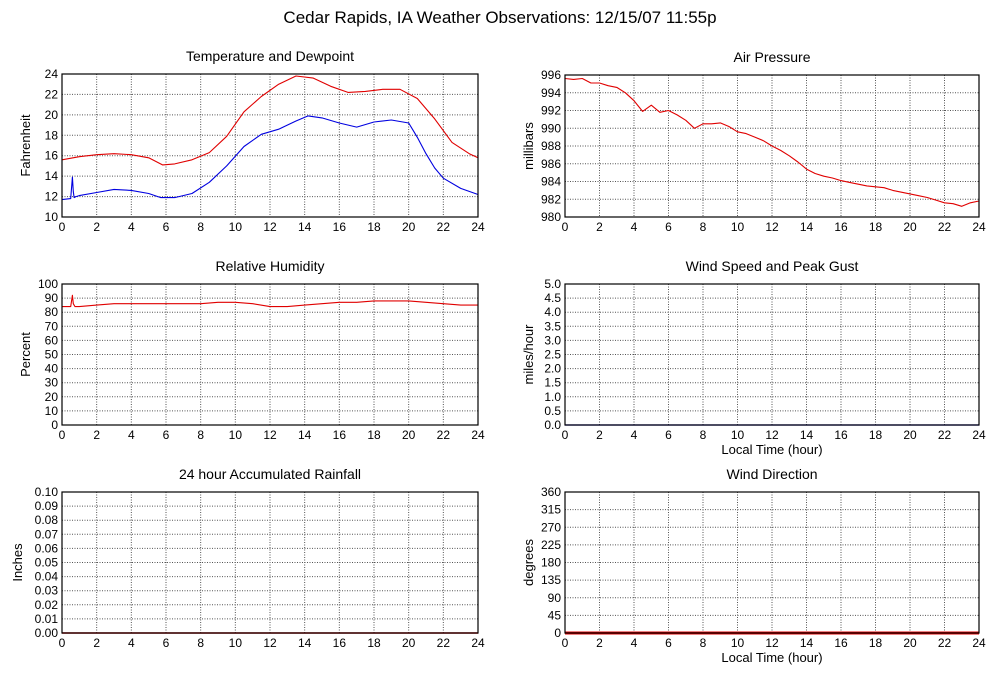 The image size is (1000, 680). What do you see at coordinates (772, 266) in the screenshot?
I see `chart-title: Wind Speed and Peak Gust` at bounding box center [772, 266].